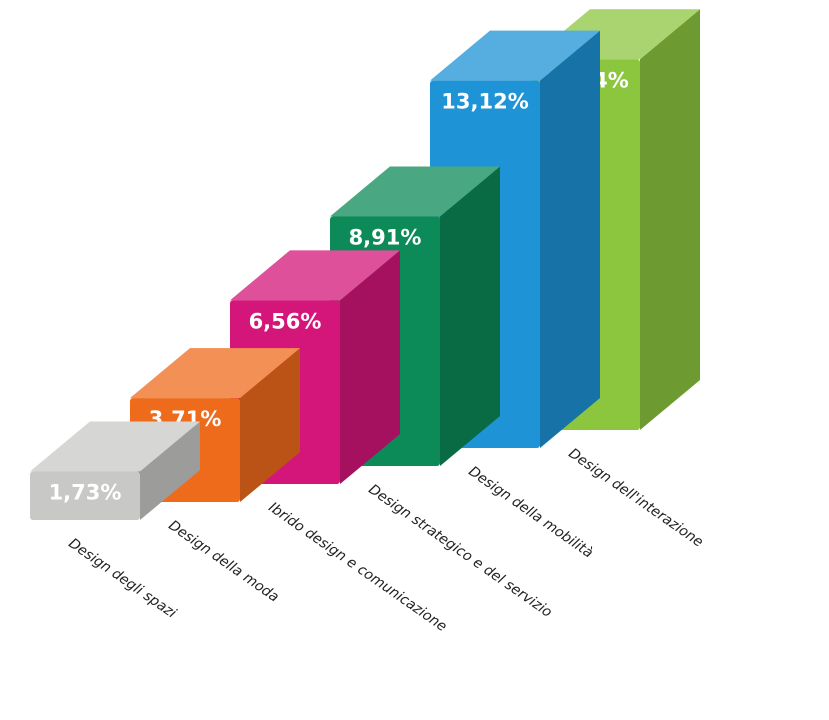 This screenshot has height=720, width=829. I want to click on category-label: Design dell'interazione, so click(635, 497).